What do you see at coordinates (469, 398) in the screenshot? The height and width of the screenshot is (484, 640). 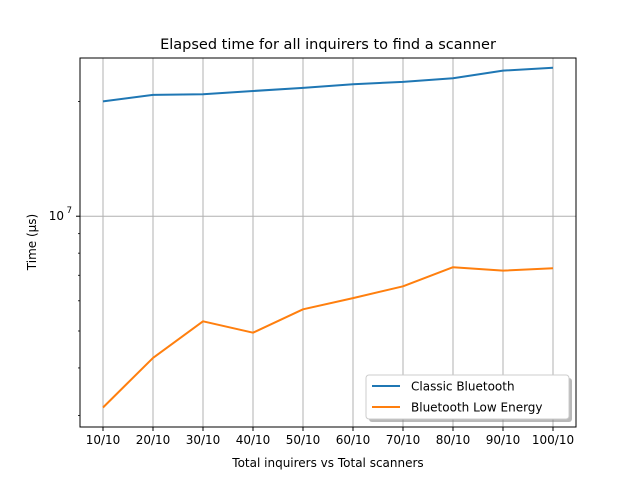 I see `legend: Classic Bluetooth Bluetooth Low Energy` at bounding box center [469, 398].